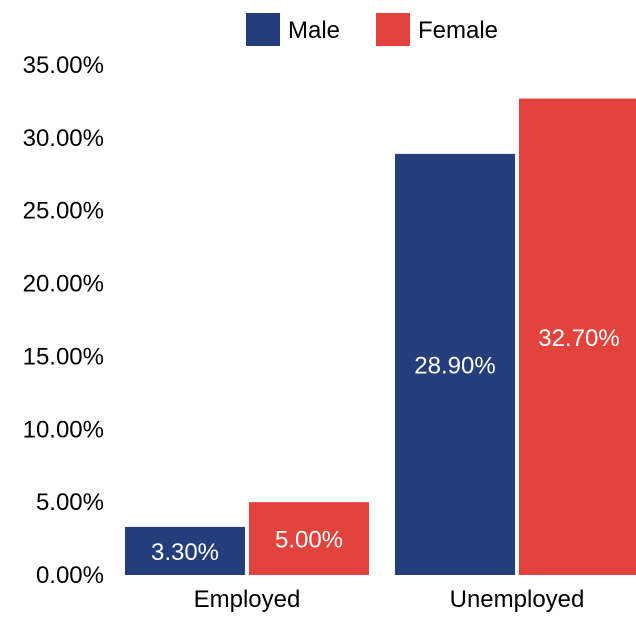  I want to click on x-tick-label: Employed, so click(247, 599).